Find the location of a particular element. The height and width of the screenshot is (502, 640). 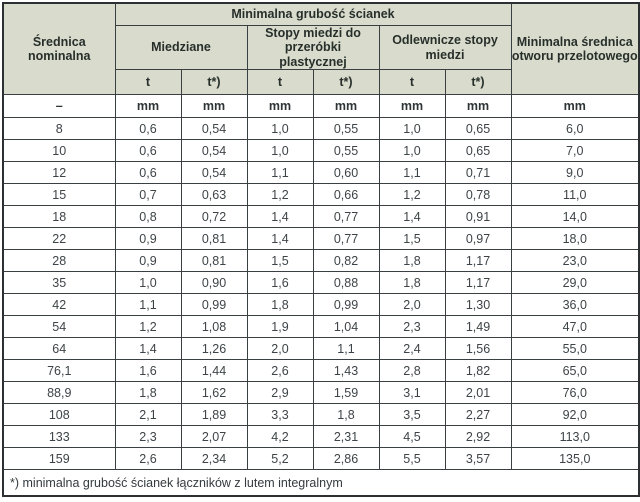

data-cell: 0,90 is located at coordinates (214, 283).